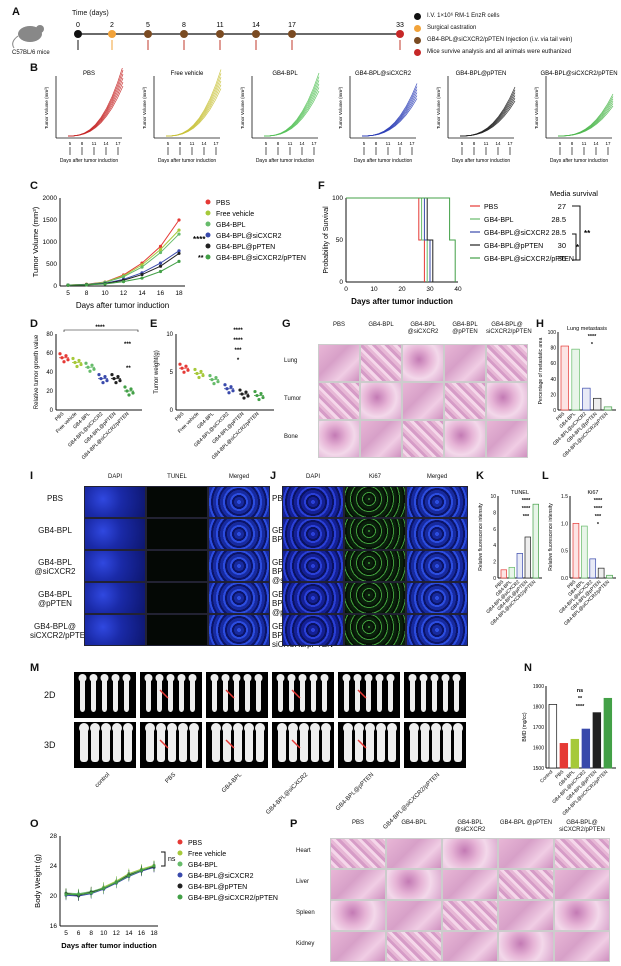  What do you see at coordinates (338, 325) in the screenshot?
I see `histology-column-label: PBS` at bounding box center [338, 325].